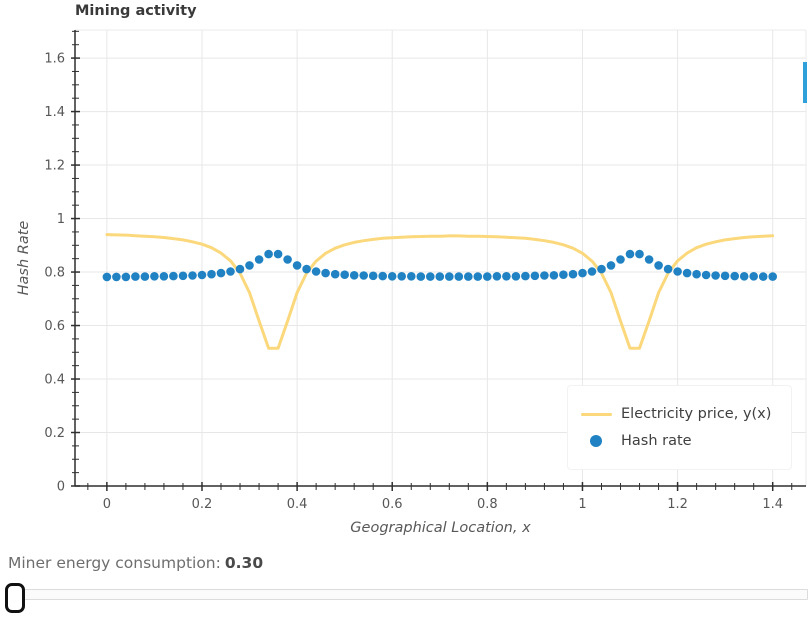 This screenshot has width=811, height=623. I want to click on y-tick-label: 1.6, so click(54, 59).